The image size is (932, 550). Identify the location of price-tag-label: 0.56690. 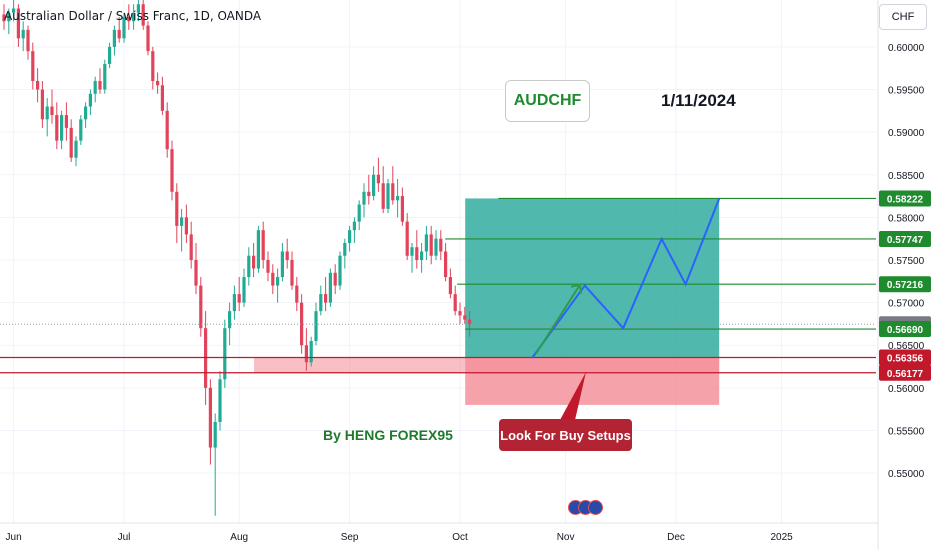
(905, 330).